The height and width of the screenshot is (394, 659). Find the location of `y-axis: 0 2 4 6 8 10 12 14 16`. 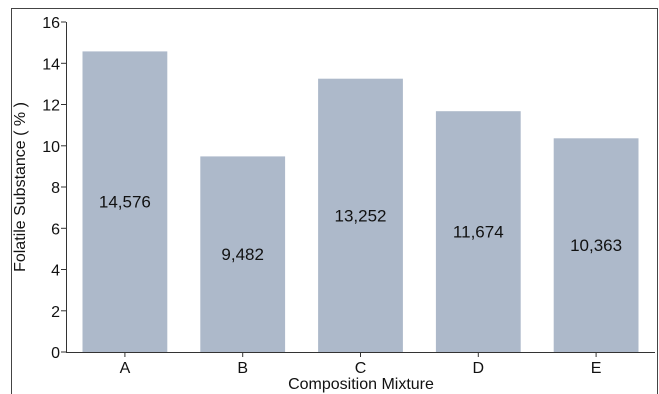

y-axis: 0 2 4 6 8 10 12 14 16 is located at coordinates (54, 188).